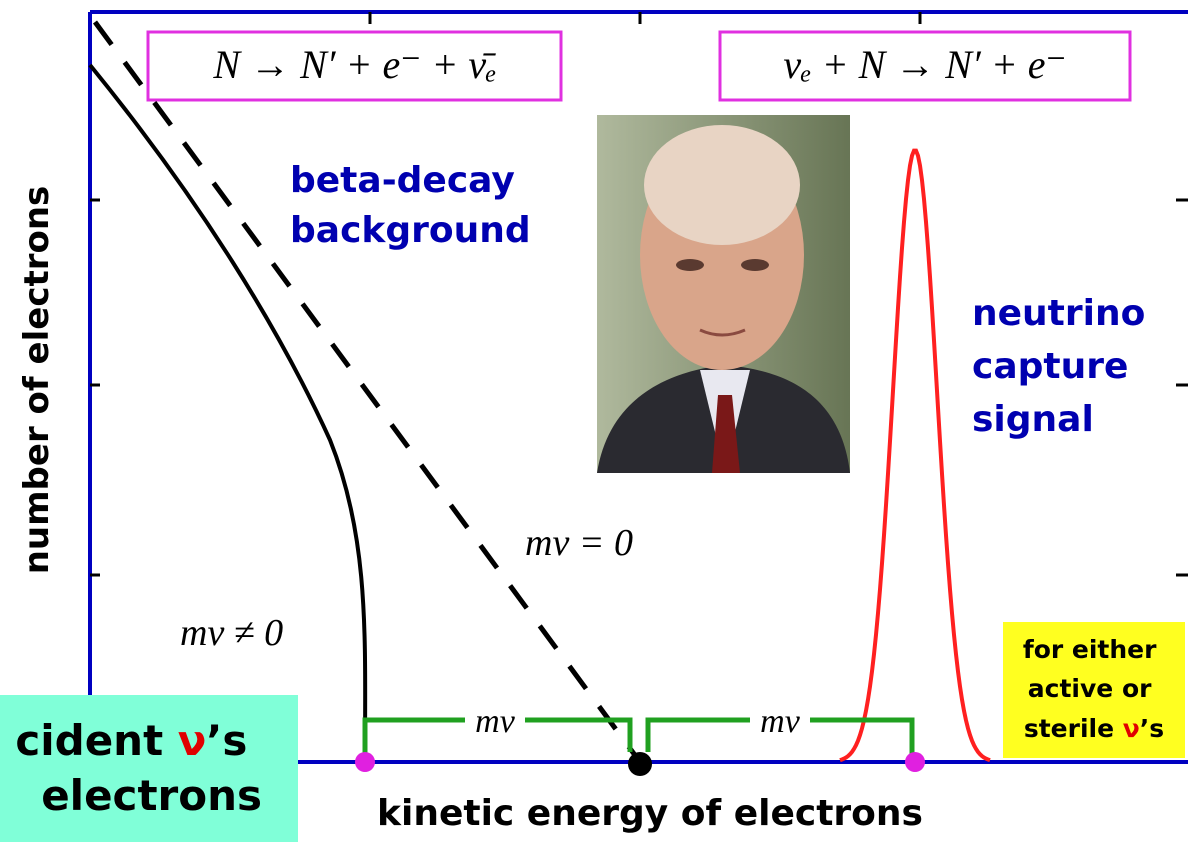 Image resolution: width=1188 pixels, height=842 pixels. What do you see at coordinates (723, 294) in the screenshot?
I see `portrait` at bounding box center [723, 294].